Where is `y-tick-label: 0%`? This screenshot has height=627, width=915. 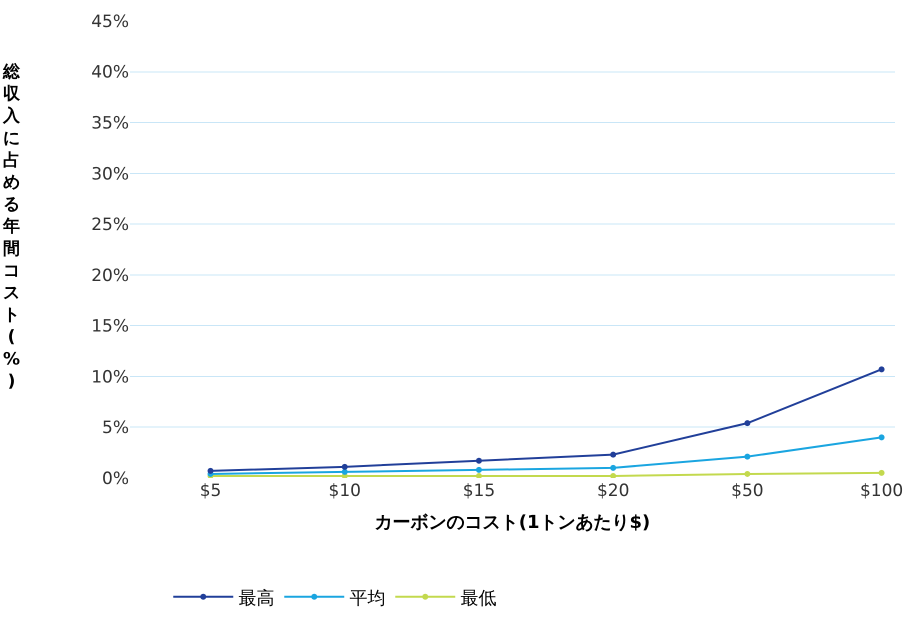
y-tick-label: 0% is located at coordinates (115, 478).